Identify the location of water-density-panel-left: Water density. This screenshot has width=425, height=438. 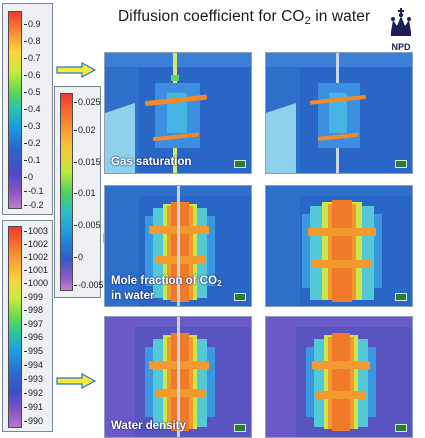
(178, 377).